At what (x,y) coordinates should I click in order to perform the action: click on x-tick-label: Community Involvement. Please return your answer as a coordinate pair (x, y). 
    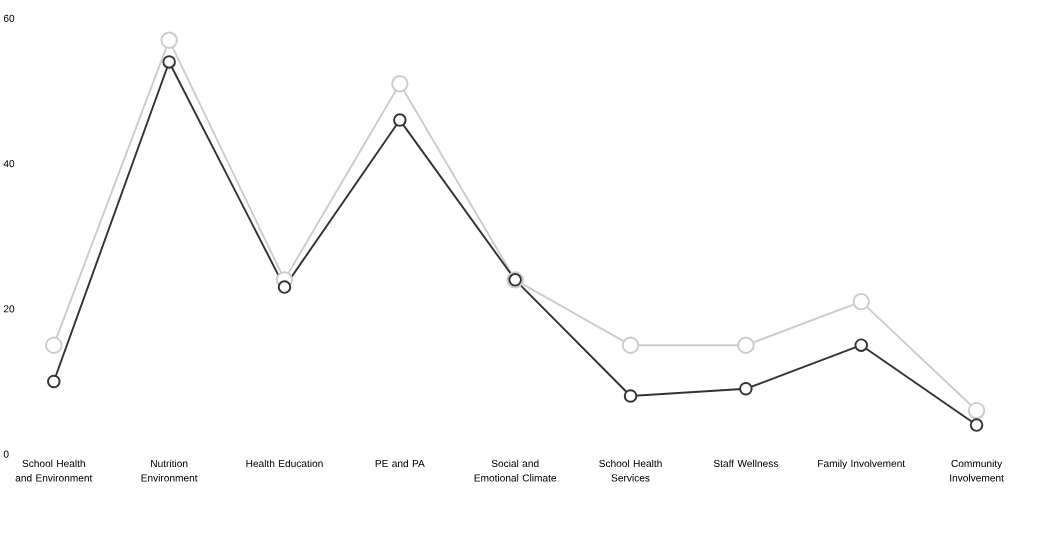
    Looking at the image, I should click on (977, 470).